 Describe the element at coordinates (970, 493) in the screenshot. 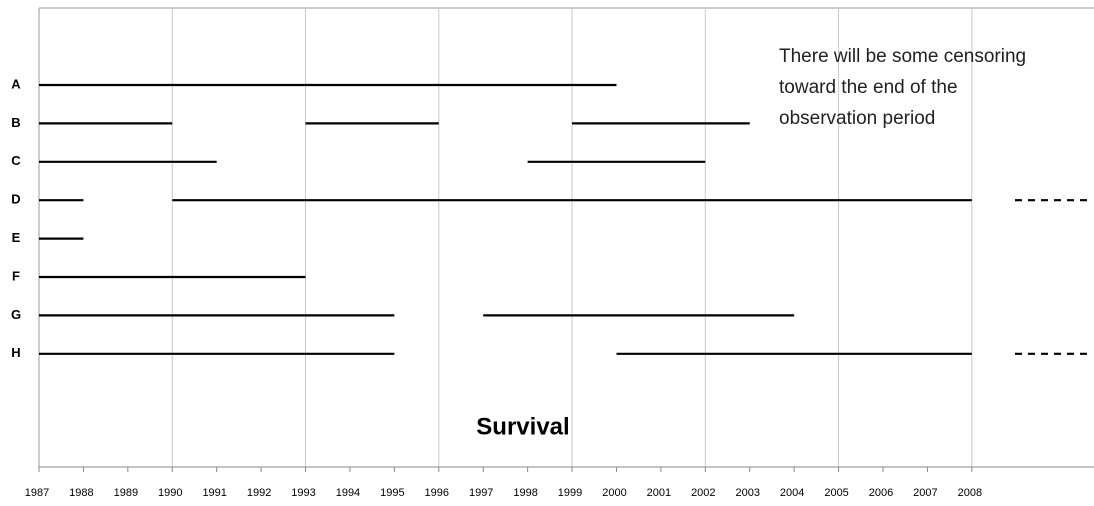

I see `x-tick-label: 2008` at that location.